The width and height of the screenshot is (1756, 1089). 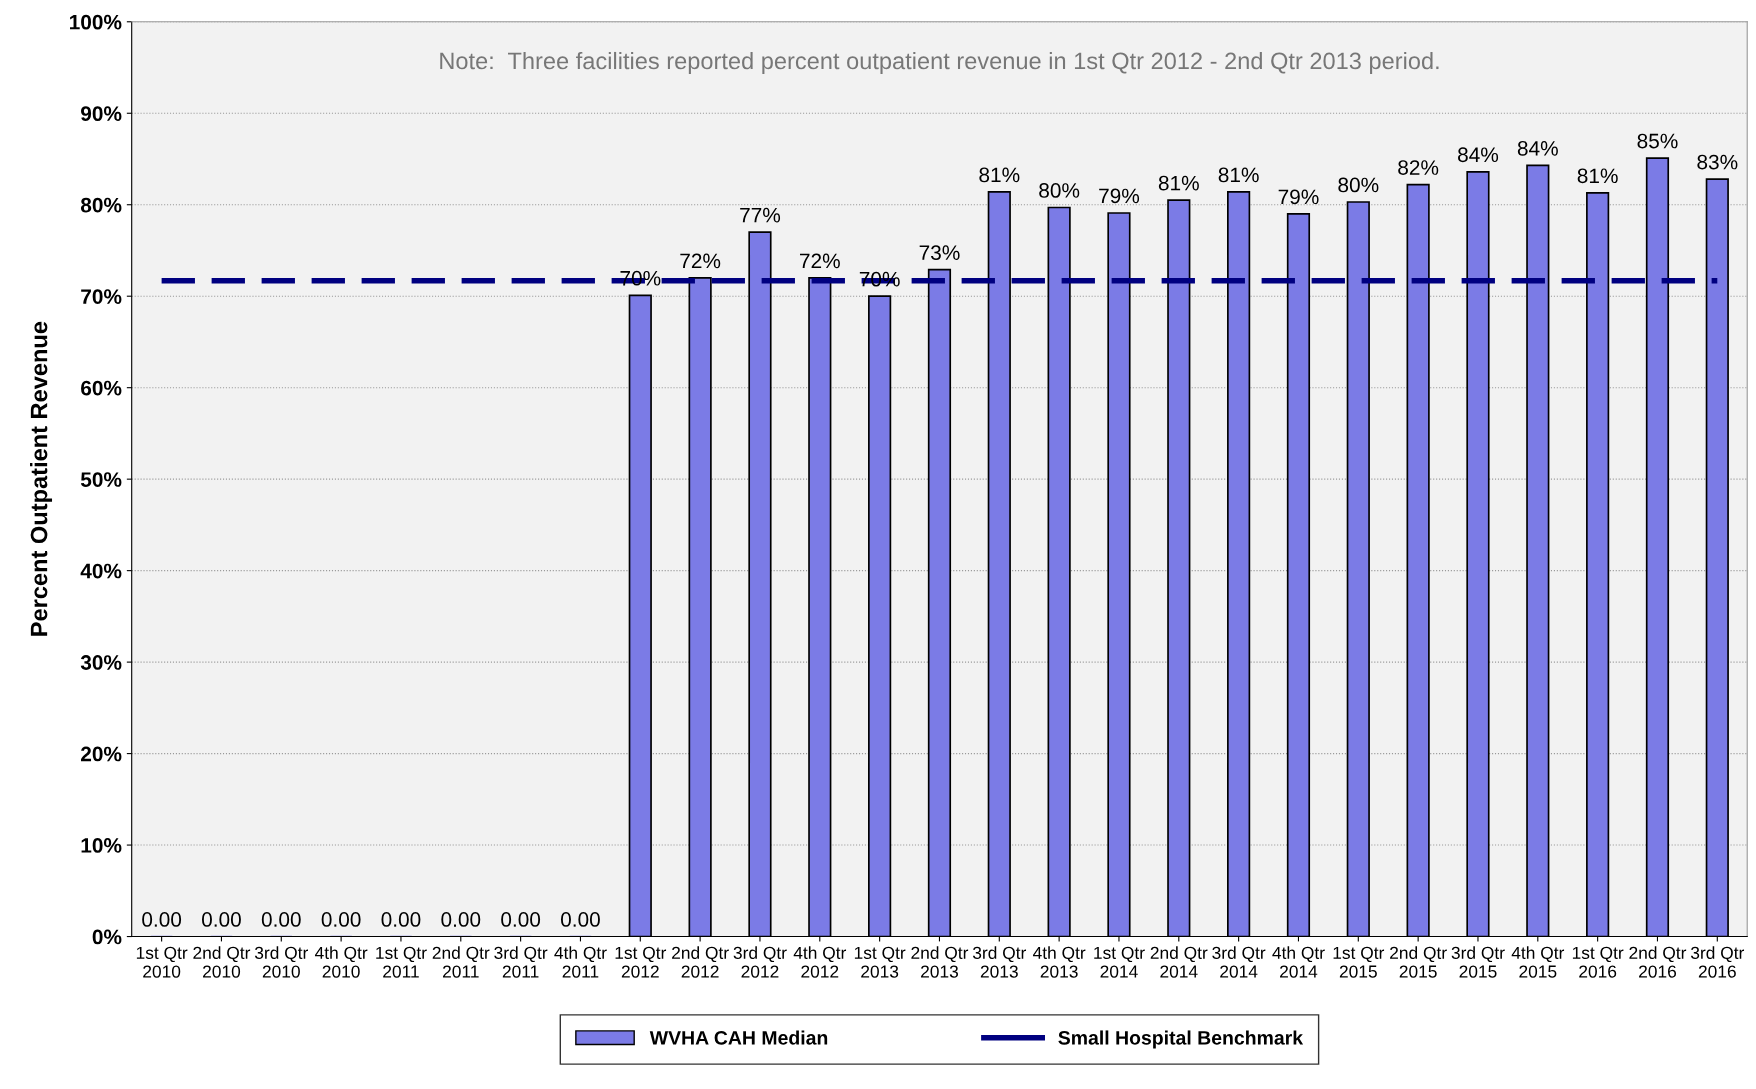 I want to click on x-tick-label: 3rd Qtr 2010, so click(x=281, y=962).